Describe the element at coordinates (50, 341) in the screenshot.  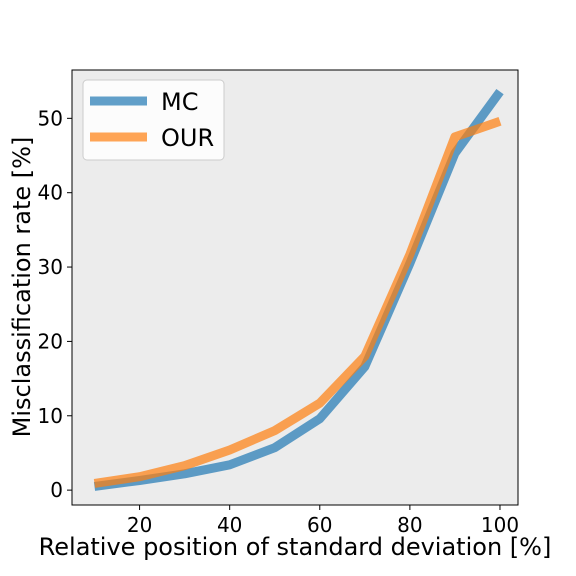
I see `y-tick-label: 20` at that location.